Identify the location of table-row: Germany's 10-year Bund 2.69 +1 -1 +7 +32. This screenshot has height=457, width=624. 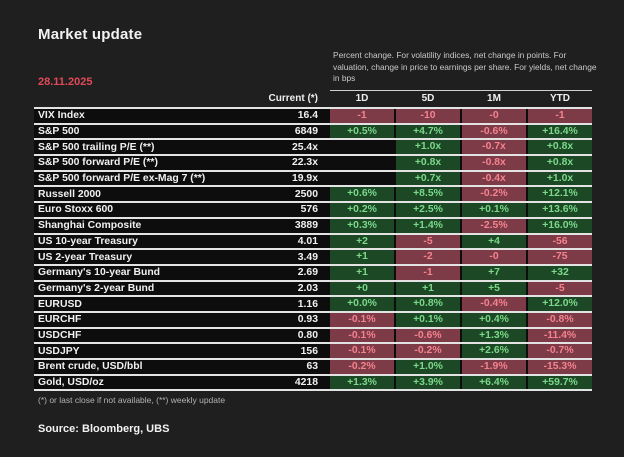
(313, 273).